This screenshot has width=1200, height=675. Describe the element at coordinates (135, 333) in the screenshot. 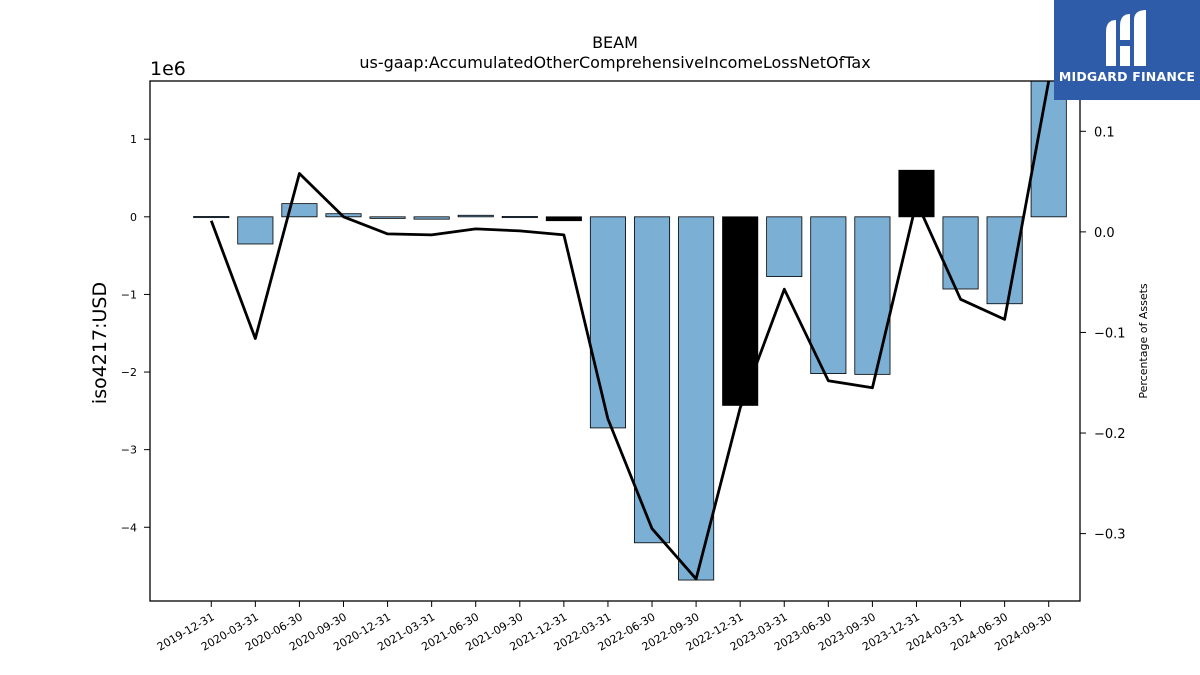

I see `y-ticks-group: 1 0 −1 −2 −3 −4` at that location.